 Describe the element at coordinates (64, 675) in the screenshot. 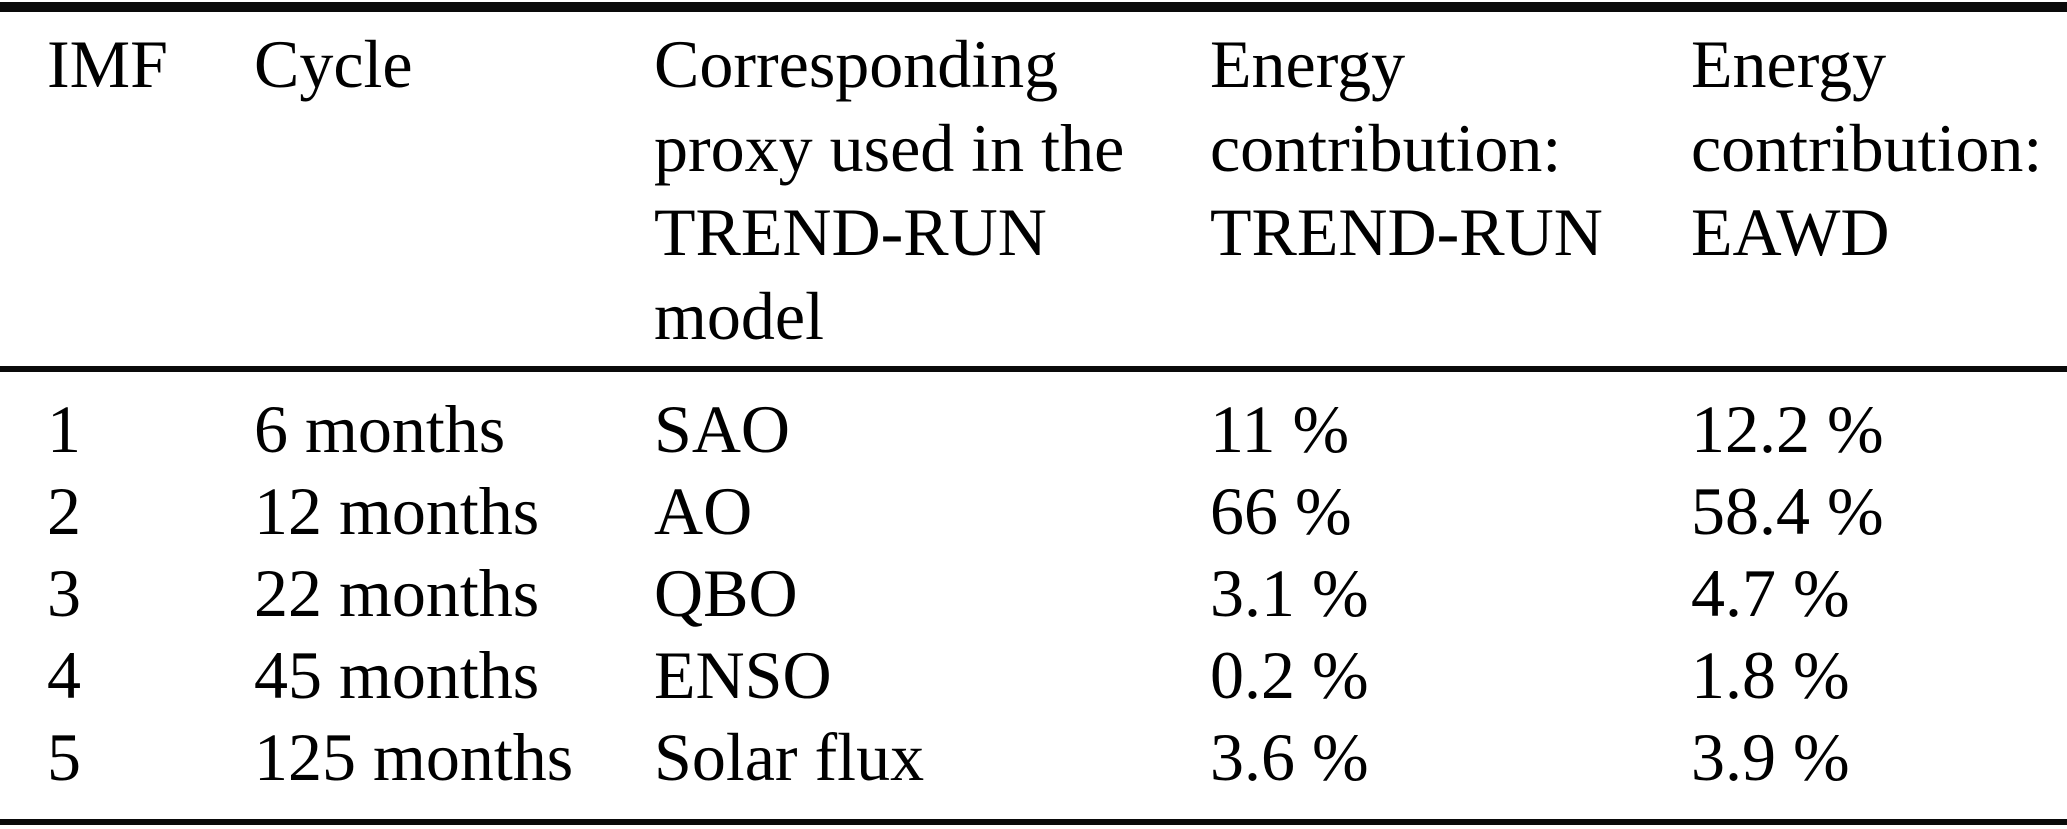

I see `cell-imf-4: 4` at that location.